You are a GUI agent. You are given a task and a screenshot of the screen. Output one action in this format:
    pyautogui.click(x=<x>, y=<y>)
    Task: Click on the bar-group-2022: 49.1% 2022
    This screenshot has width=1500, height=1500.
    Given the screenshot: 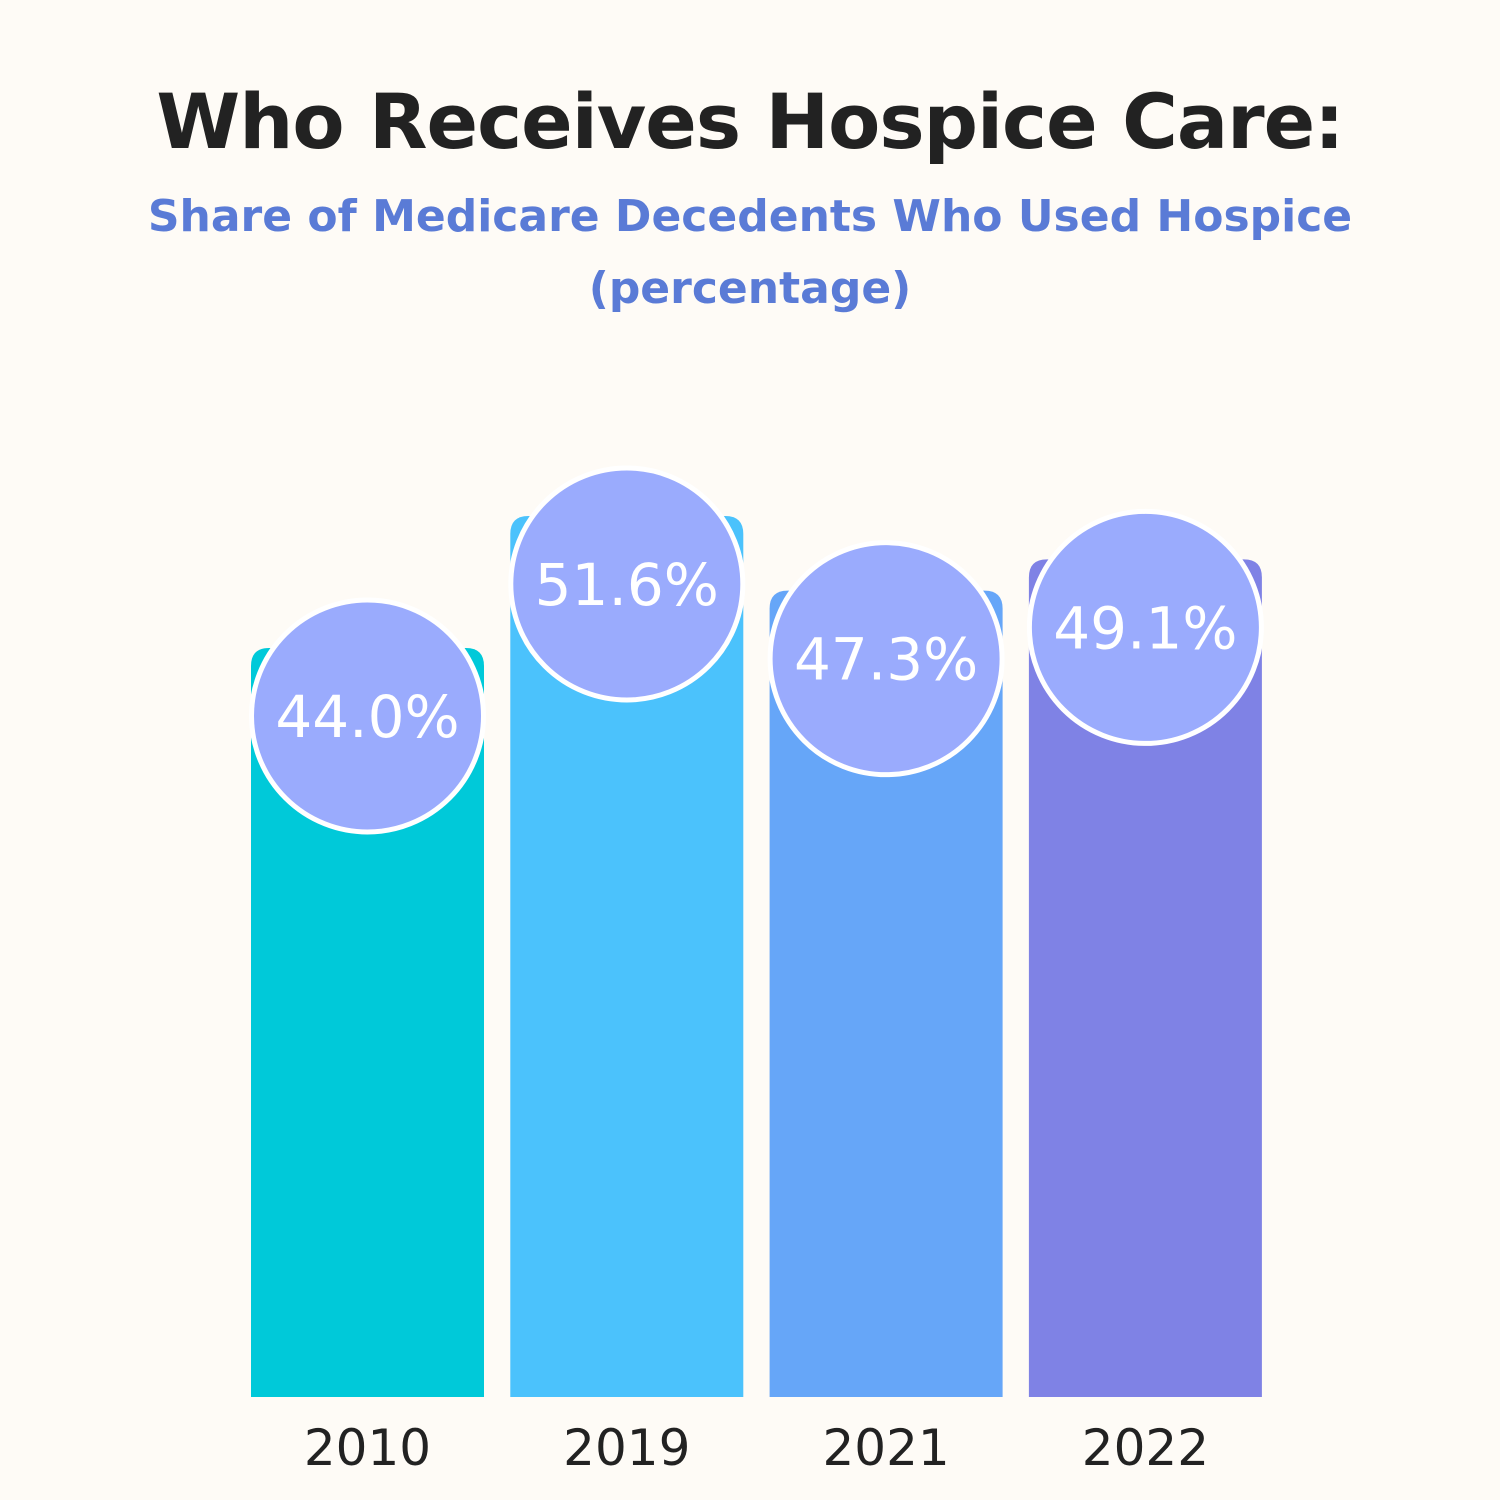 What is the action you would take?
    pyautogui.click(x=1145, y=992)
    